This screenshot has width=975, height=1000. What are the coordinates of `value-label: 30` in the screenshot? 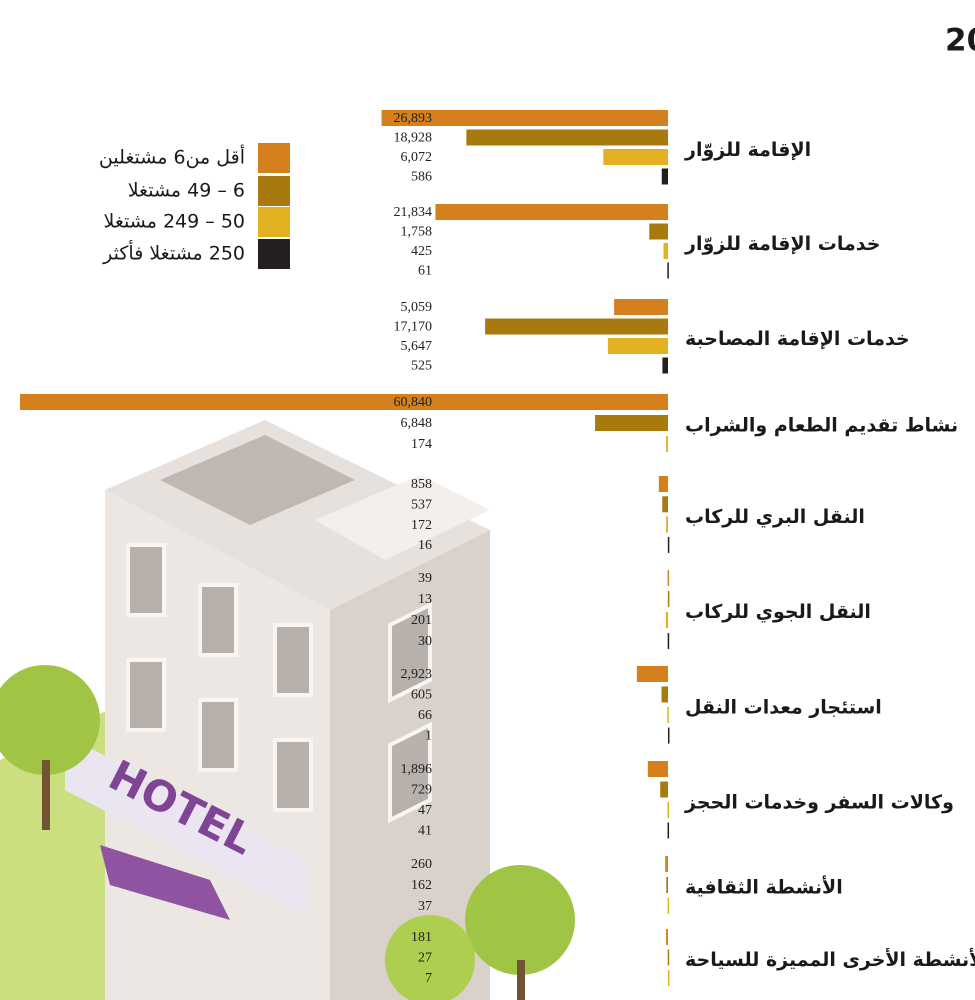 It's located at (425, 641).